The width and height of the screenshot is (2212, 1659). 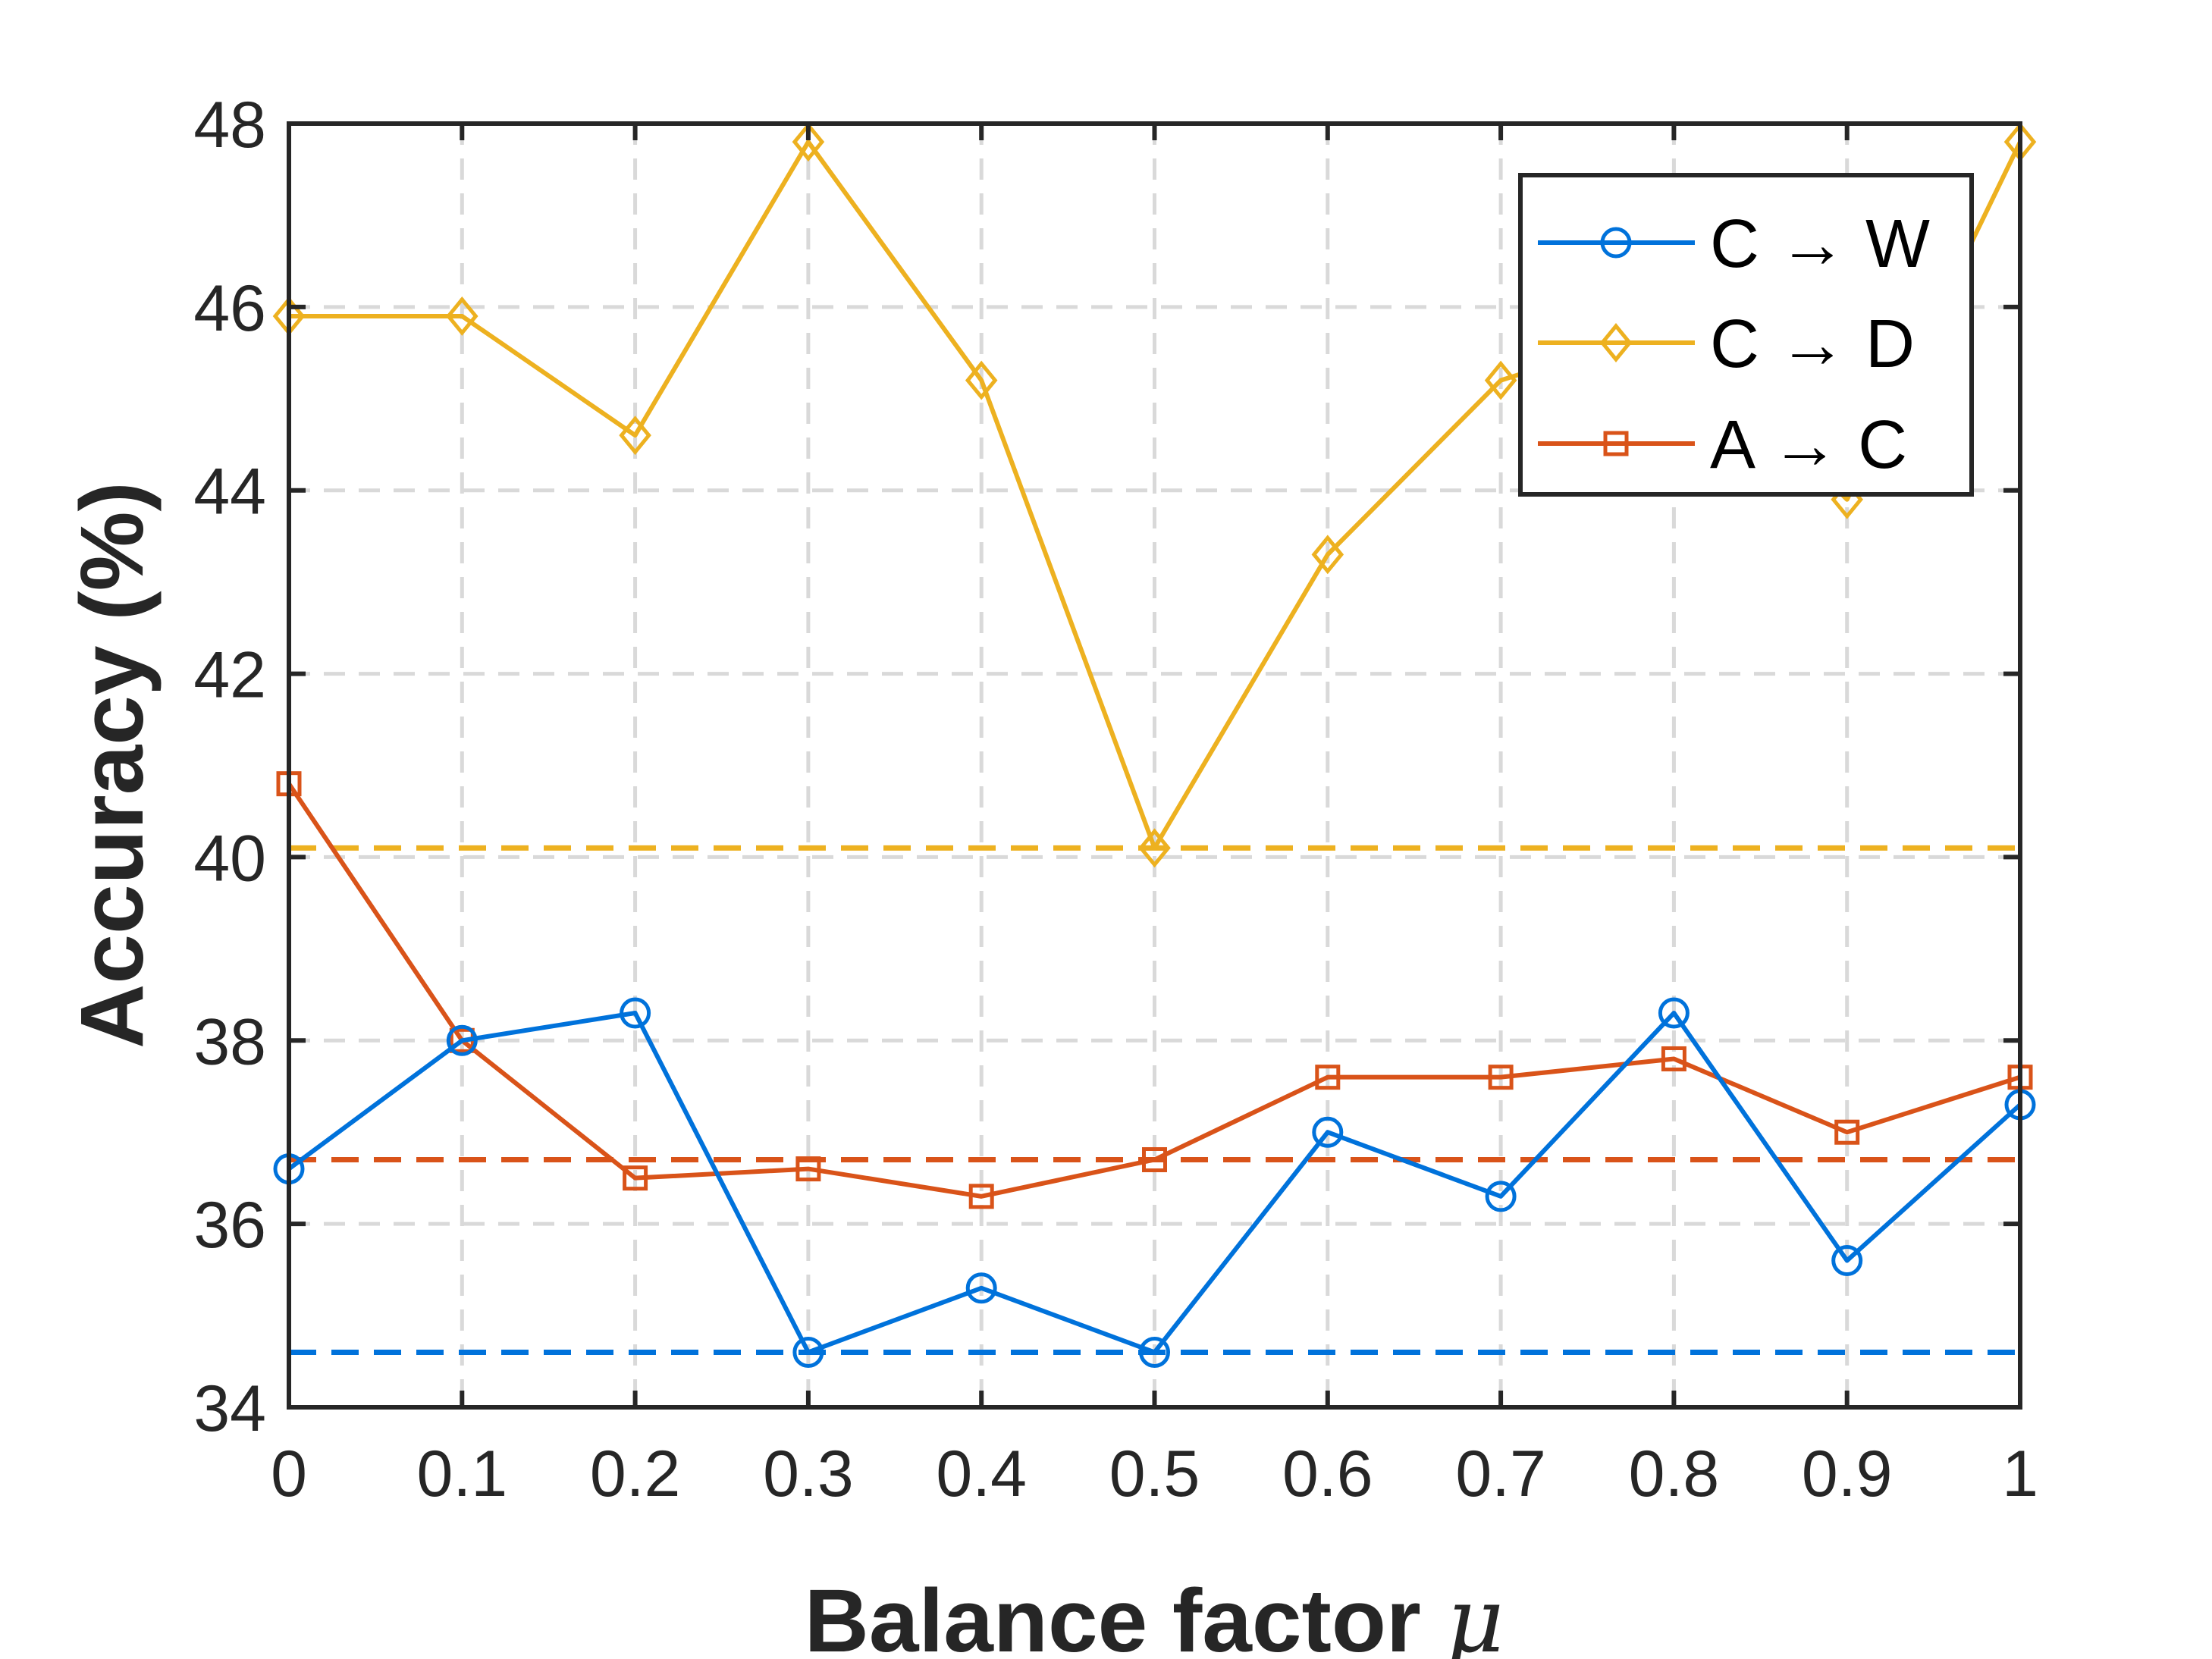 I want to click on x-tick-labels: 0 0.1 0.2 0.3 0.4 0.5 0.6 0.7 0.8 0.9 1, so click(x=1154, y=1474).